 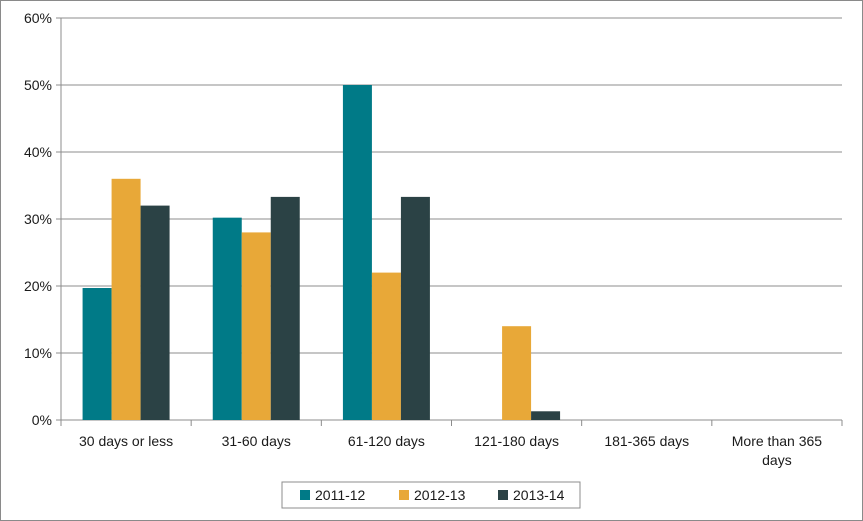 What do you see at coordinates (38, 219) in the screenshot?
I see `y-tick-label: 30%` at bounding box center [38, 219].